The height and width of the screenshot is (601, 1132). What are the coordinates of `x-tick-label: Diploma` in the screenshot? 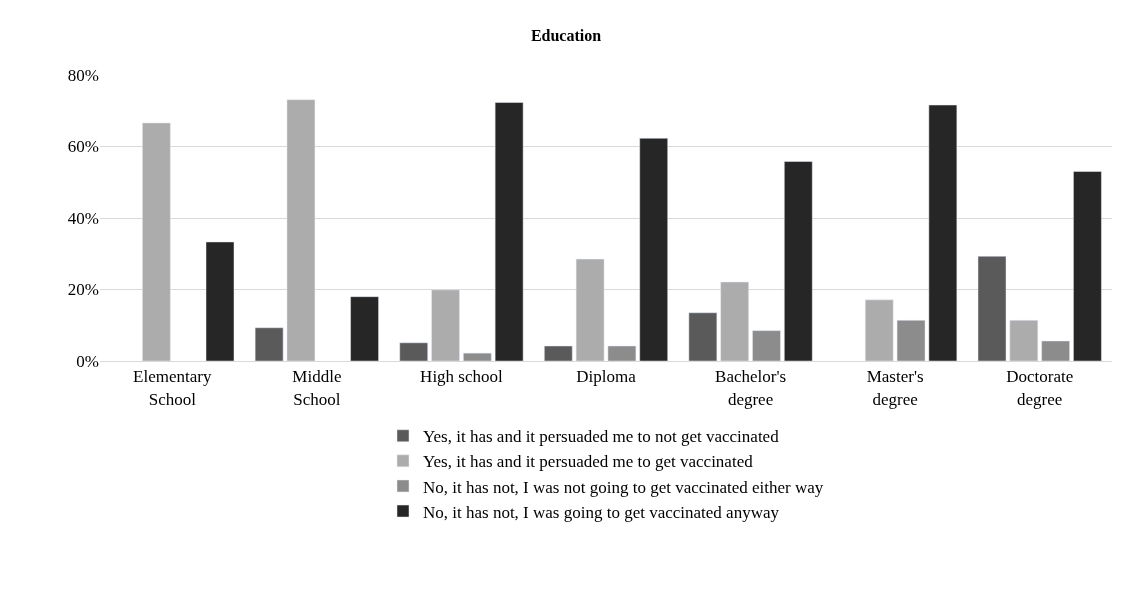 It's located at (606, 377).